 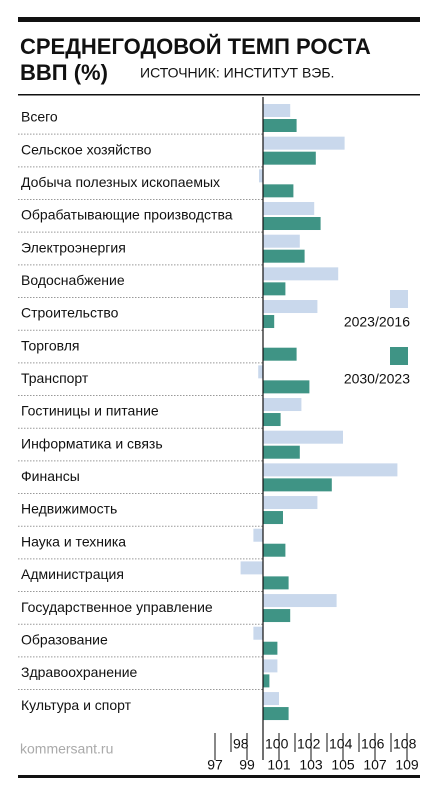 What do you see at coordinates (219, 776) in the screenshot?
I see `bottom-rule` at bounding box center [219, 776].